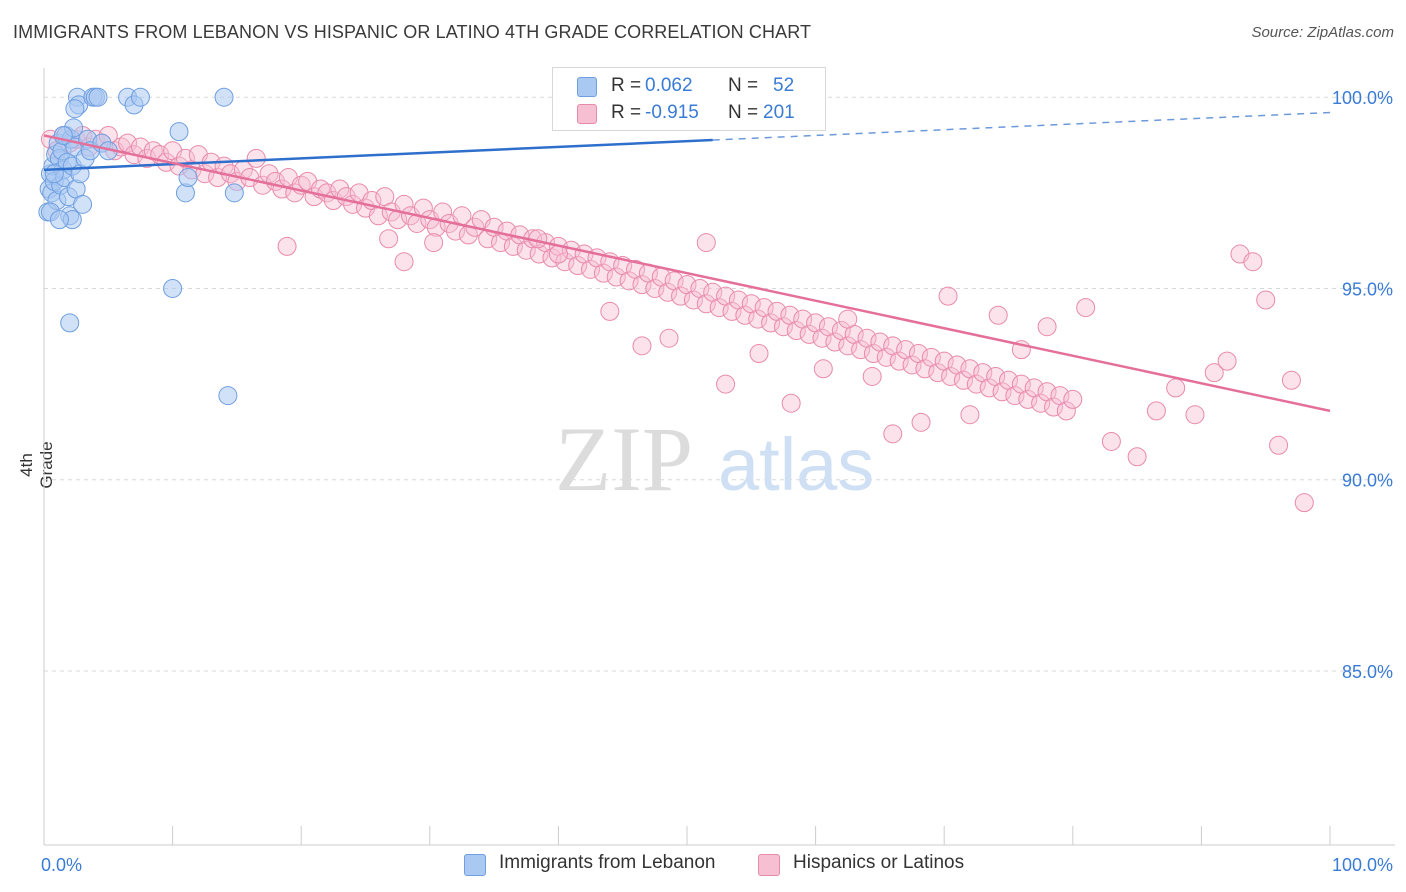 The image size is (1406, 892). I want to click on legend-swatch-hispanic, so click(587, 114).